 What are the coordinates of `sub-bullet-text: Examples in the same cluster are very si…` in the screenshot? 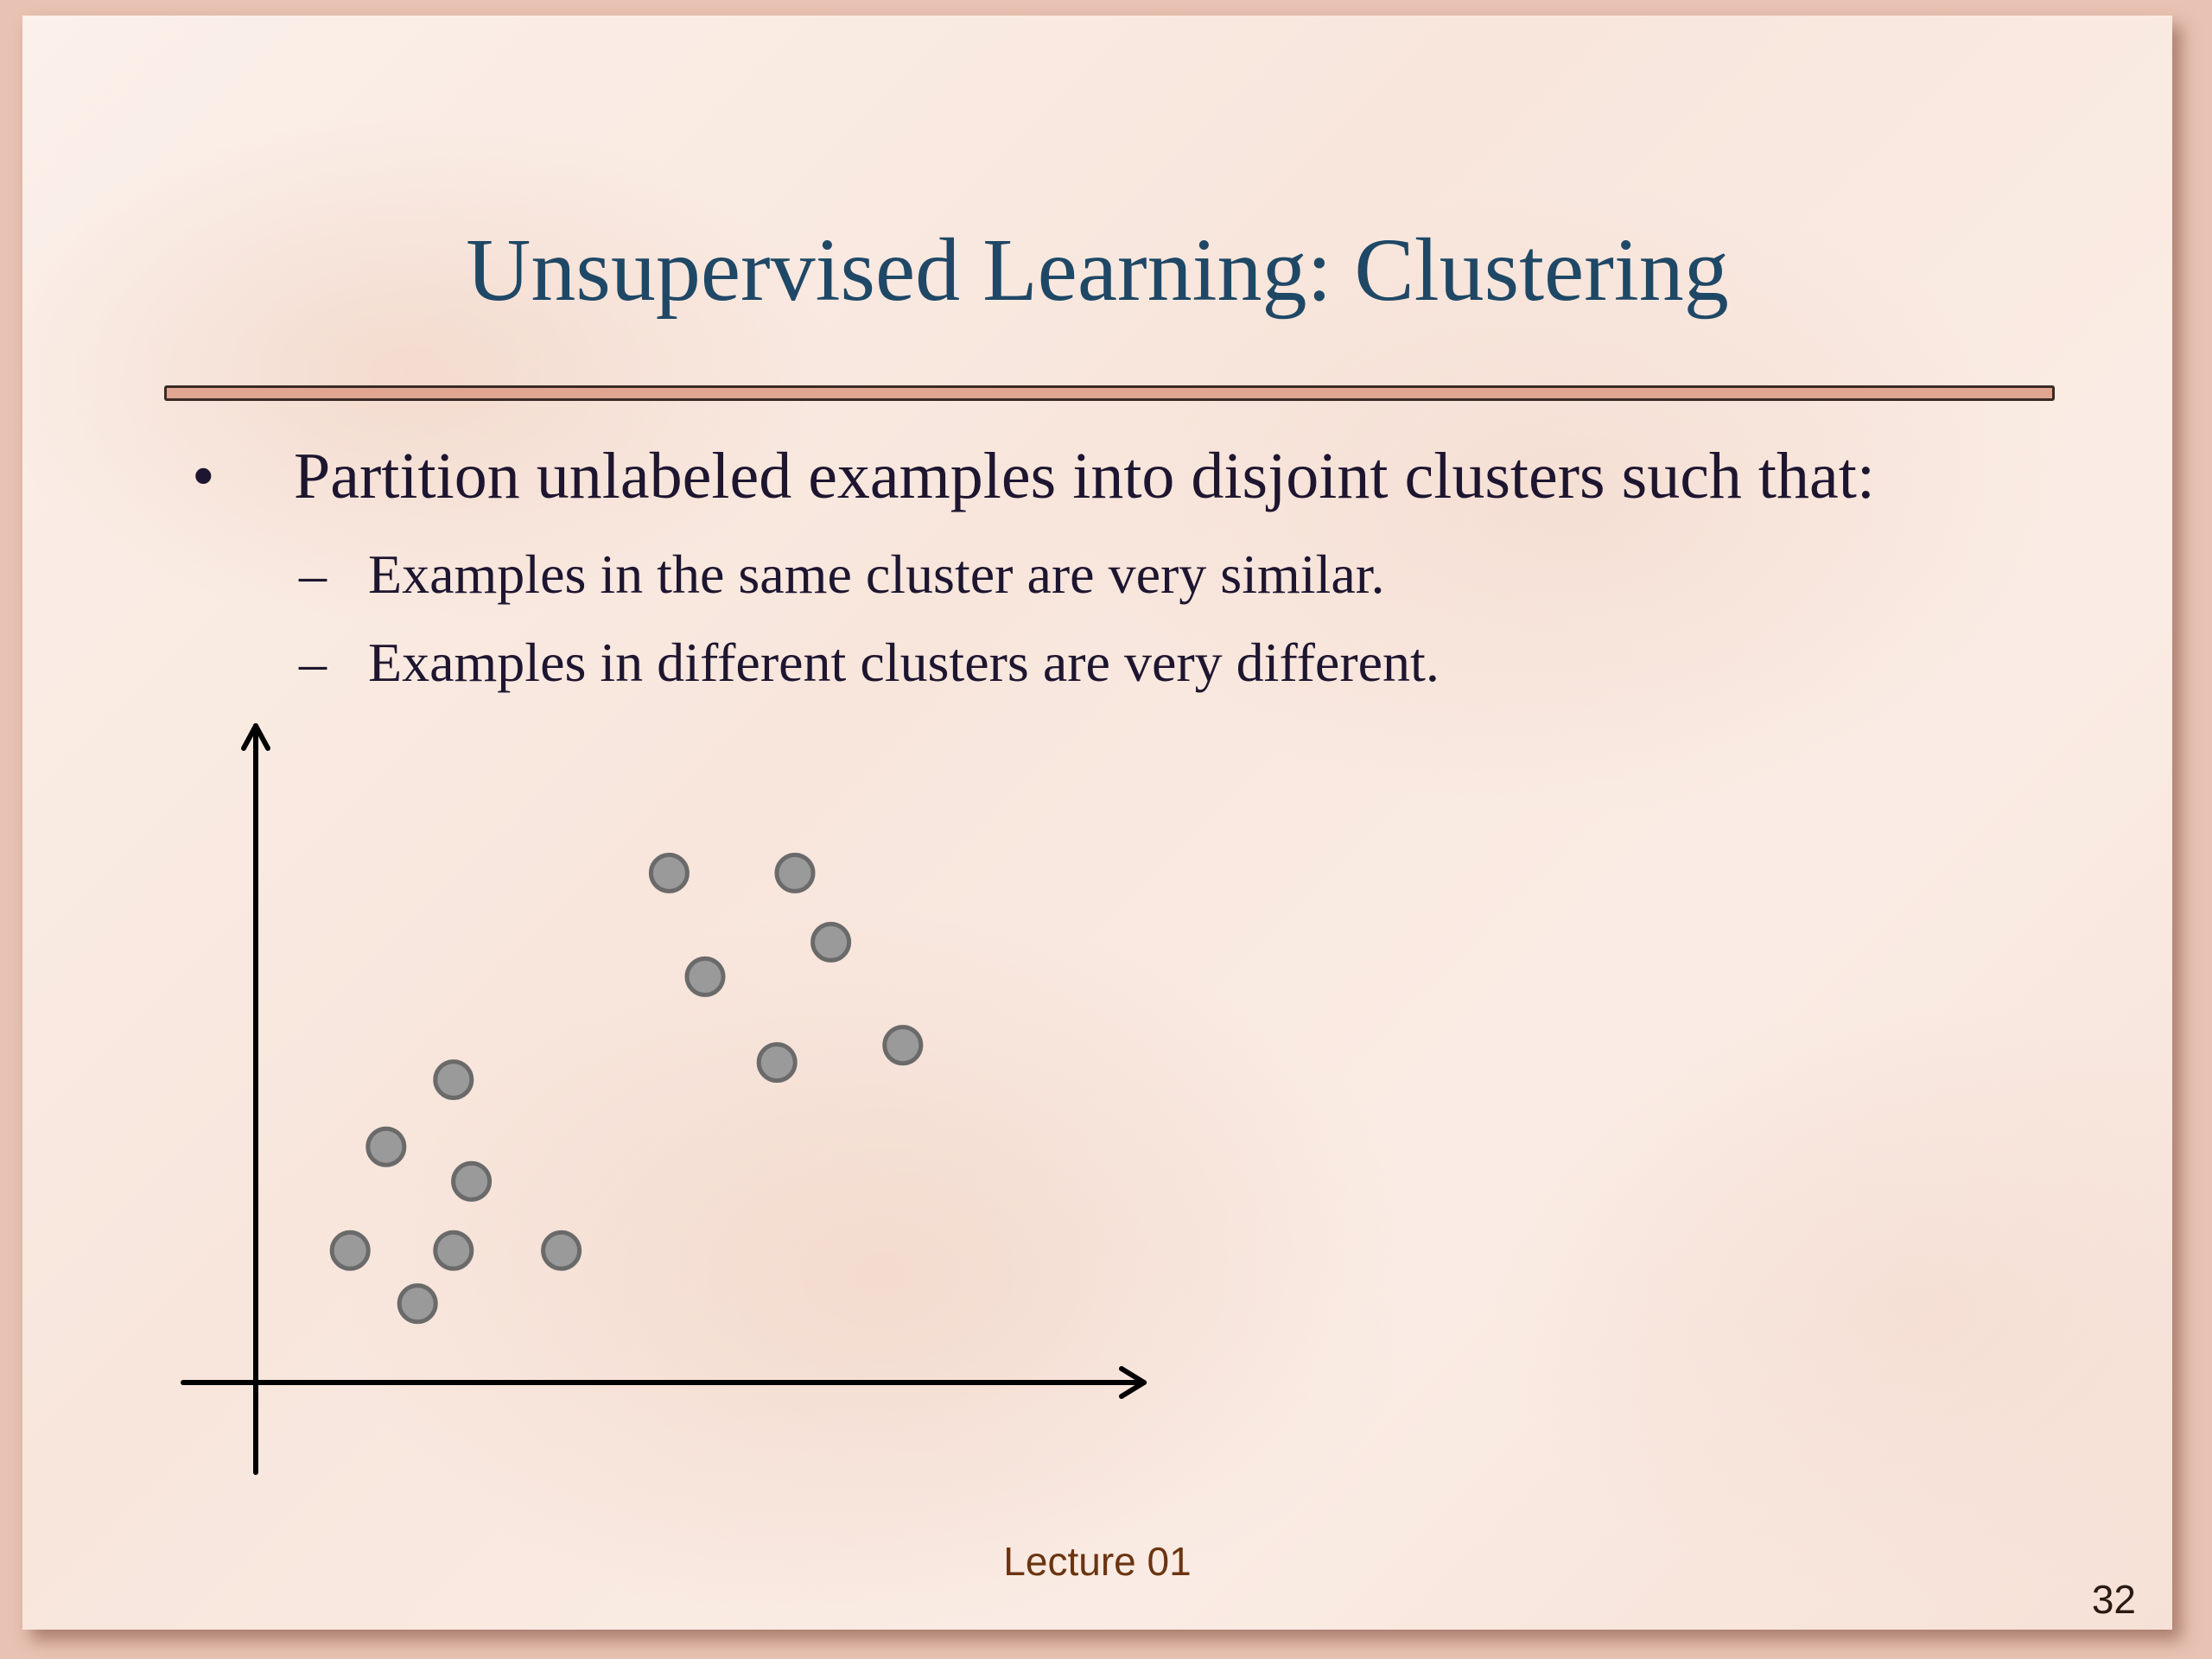 It's located at (876, 574).